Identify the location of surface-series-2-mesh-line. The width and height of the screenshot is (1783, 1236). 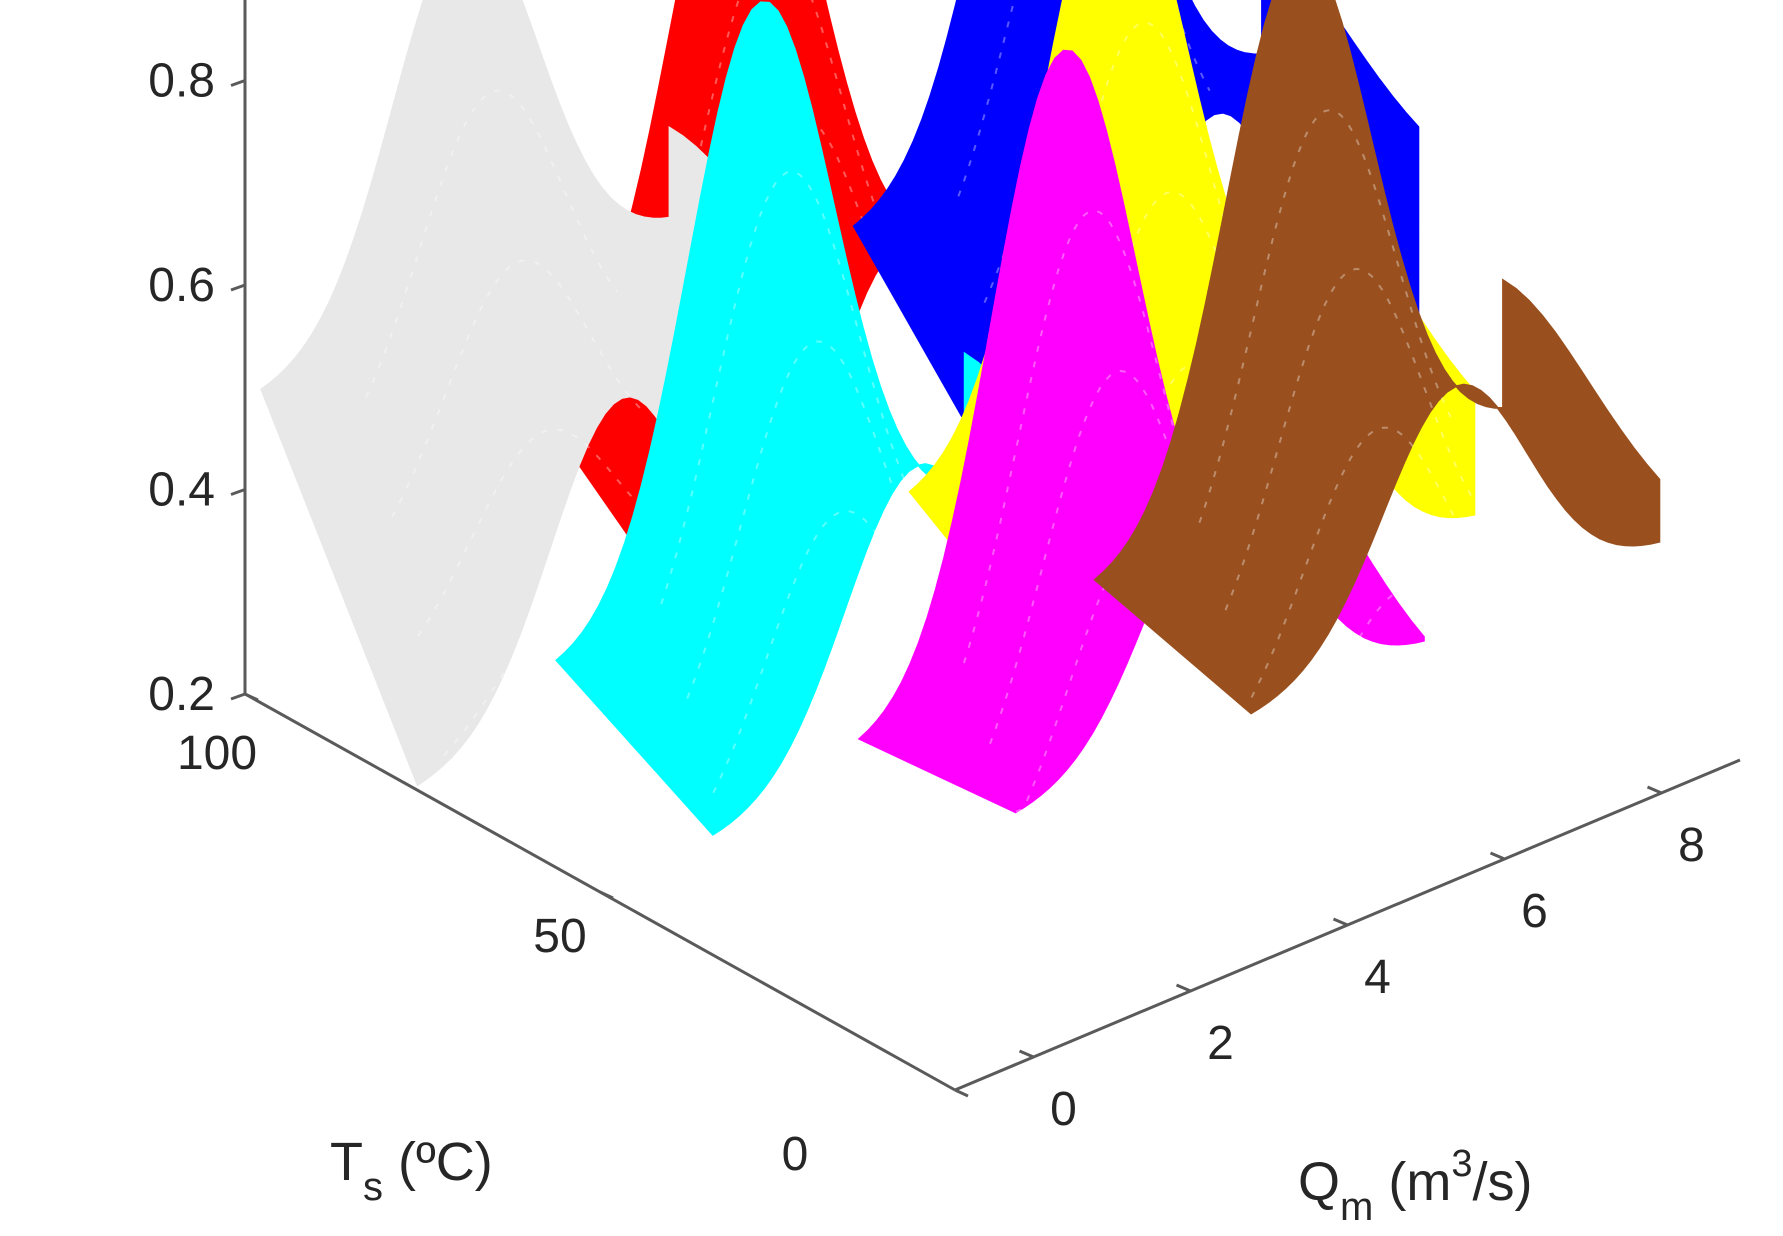
(1084, 98).